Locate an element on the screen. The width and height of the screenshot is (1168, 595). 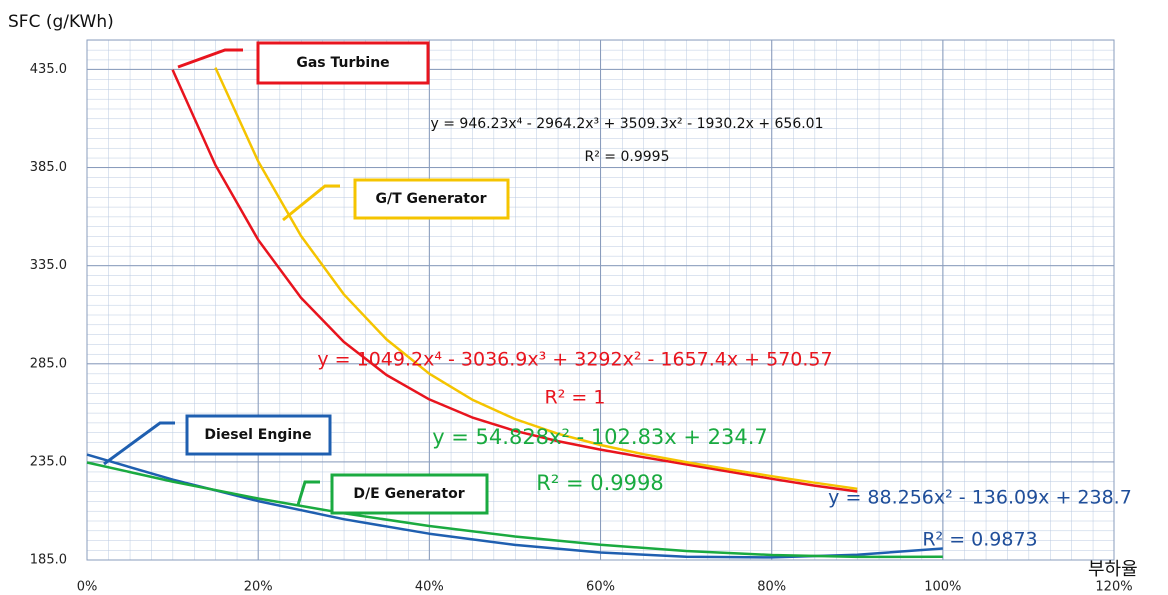
x-axis-label: 부하율 is located at coordinates (1113, 569).